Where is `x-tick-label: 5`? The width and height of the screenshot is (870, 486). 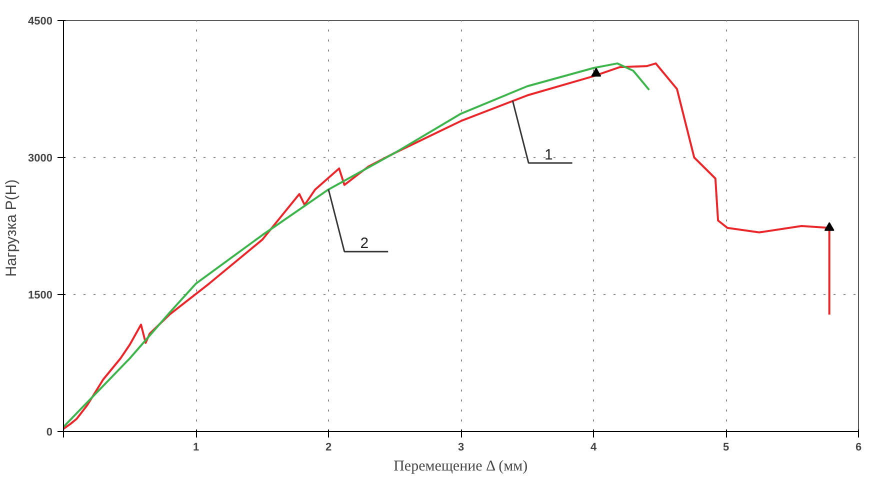 x-tick-label: 5 is located at coordinates (726, 448).